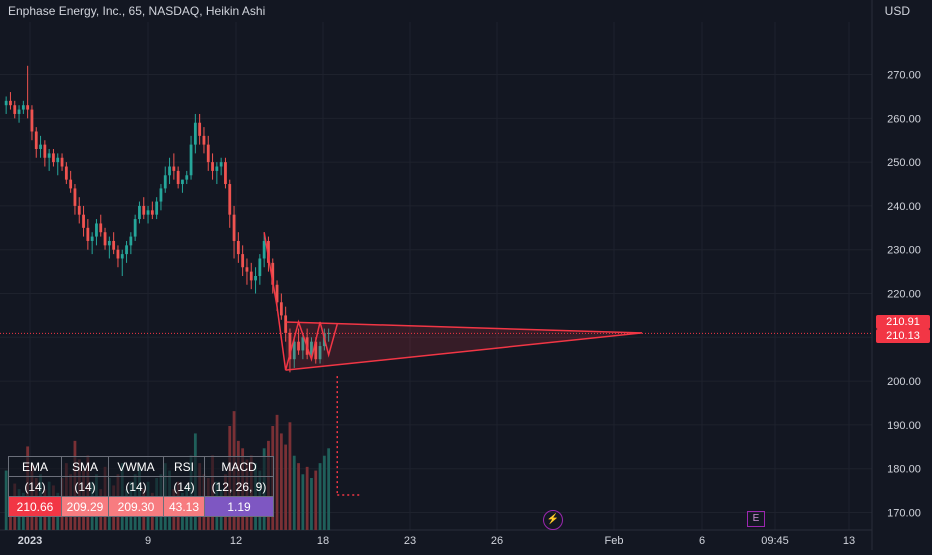  I want to click on x-tick-label: 09:45, so click(775, 541).